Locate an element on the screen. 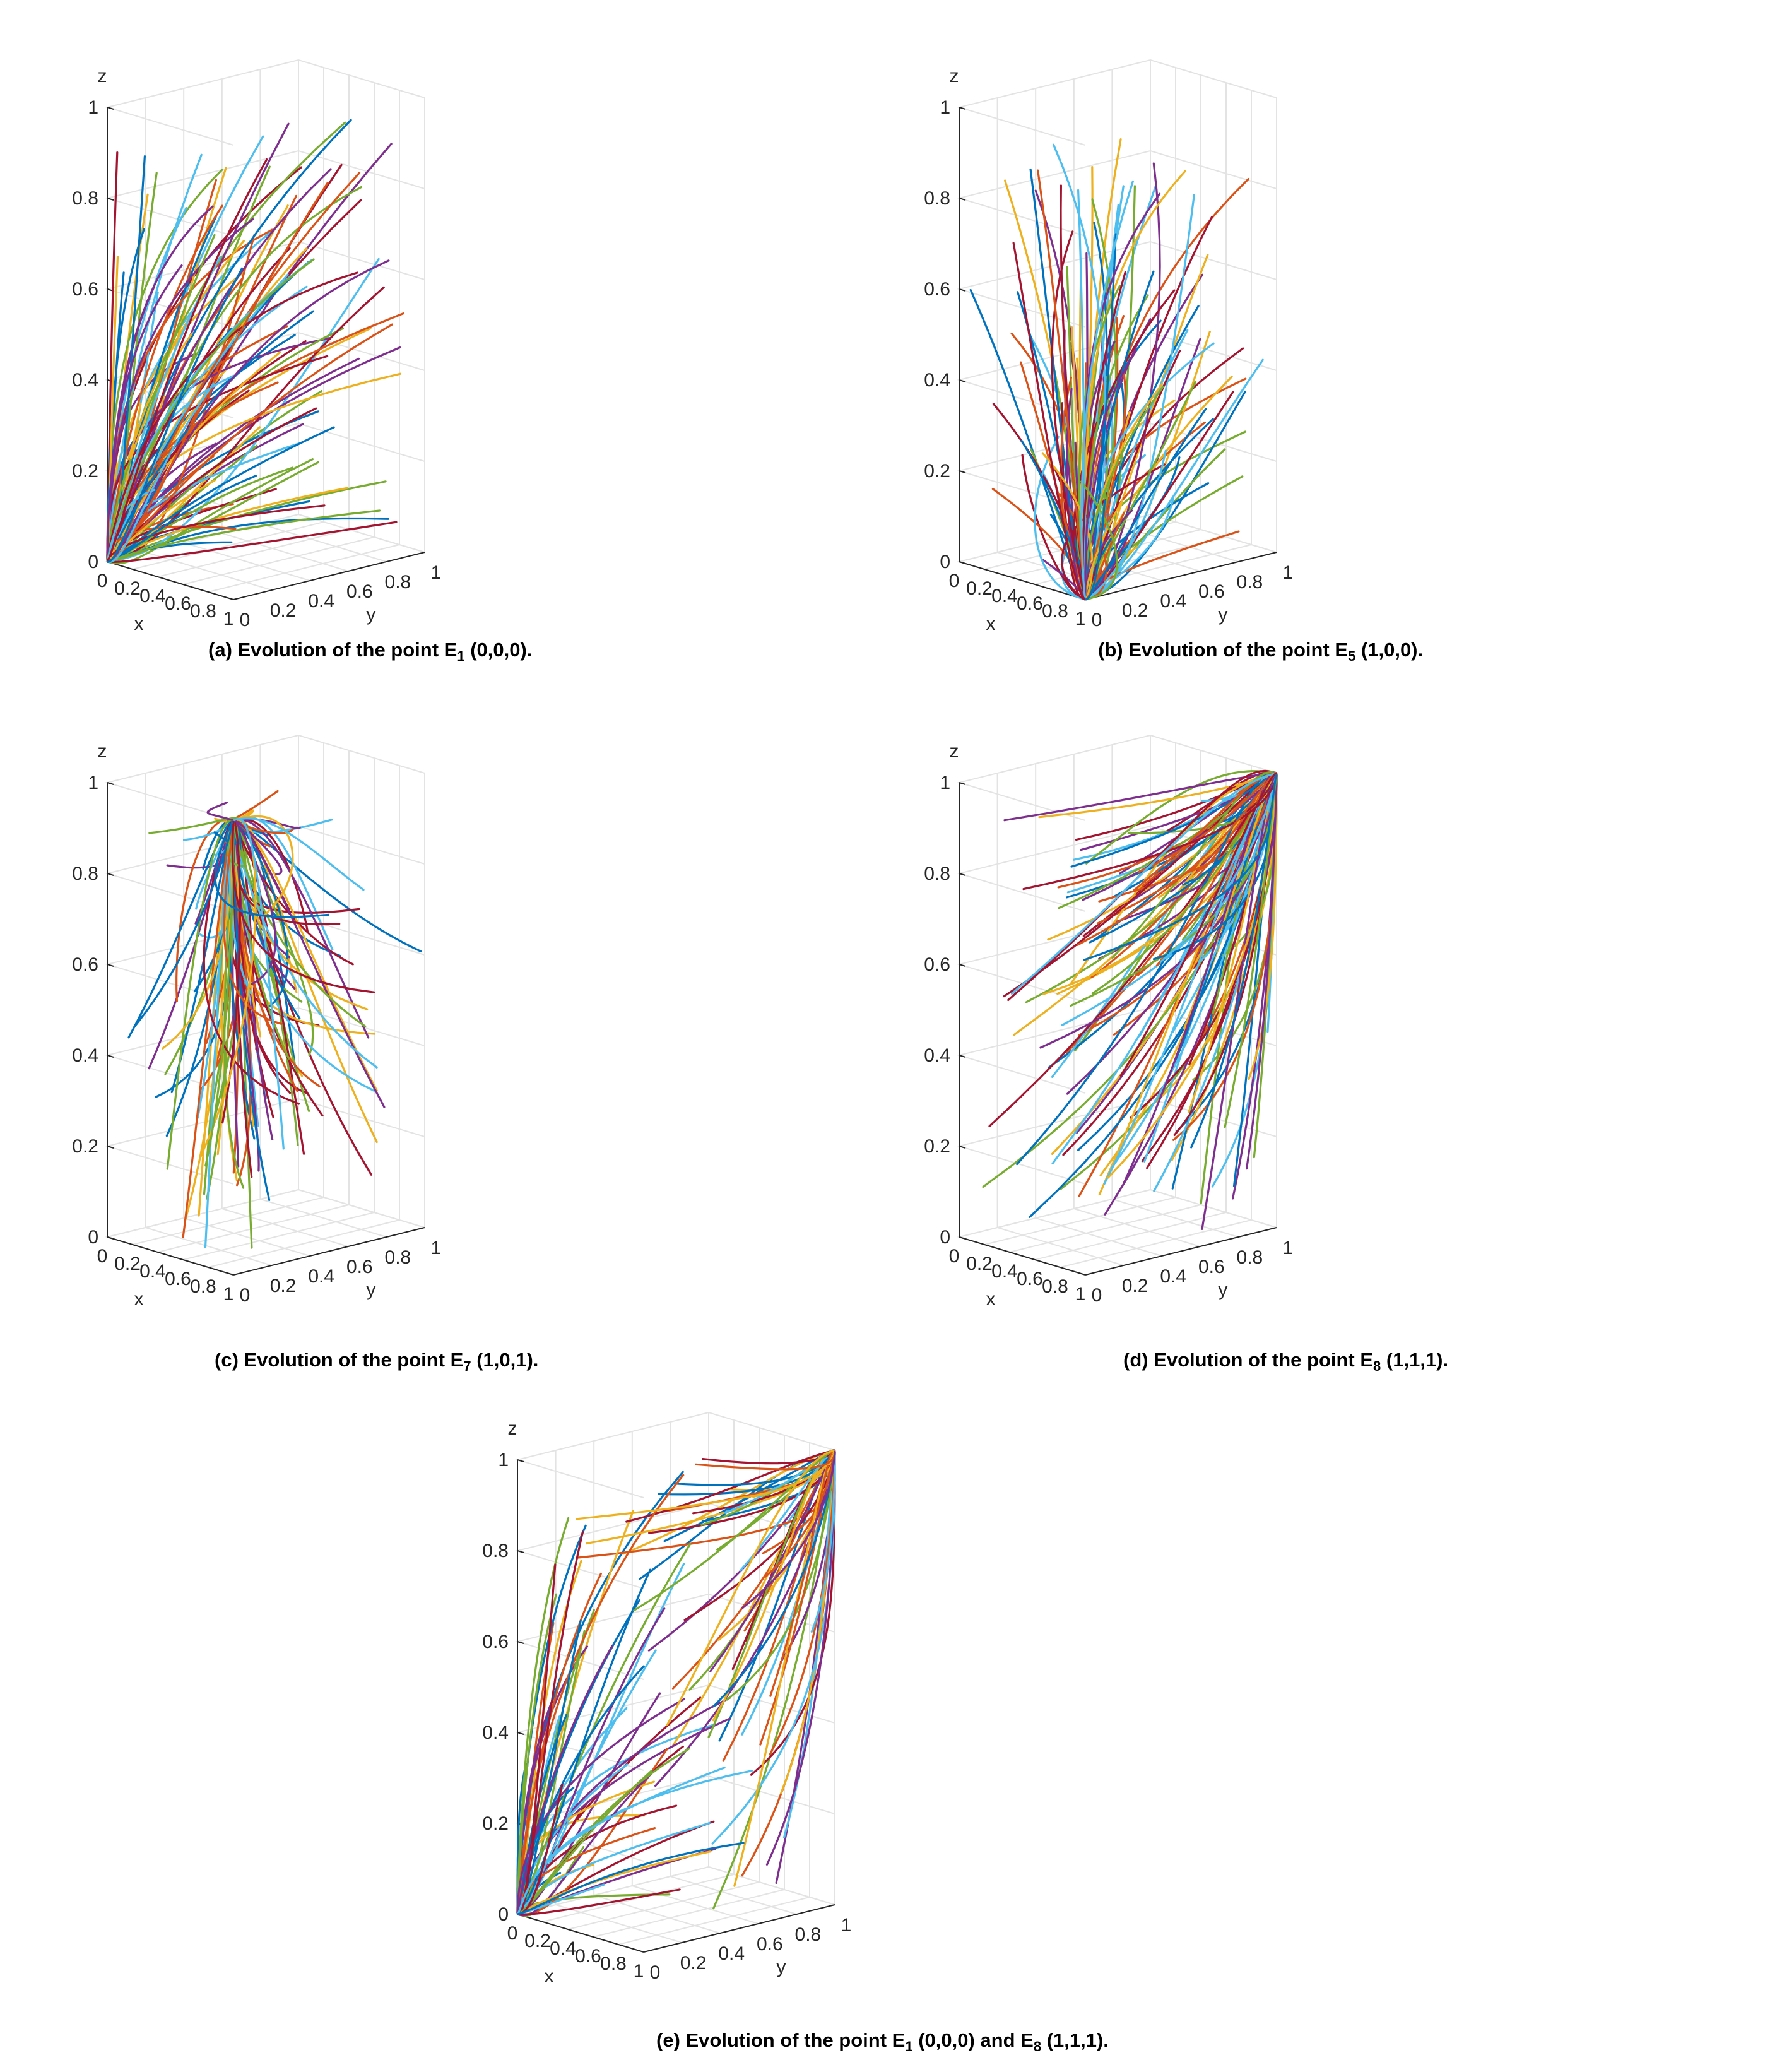  x-axis-label: x is located at coordinates (991, 1299).